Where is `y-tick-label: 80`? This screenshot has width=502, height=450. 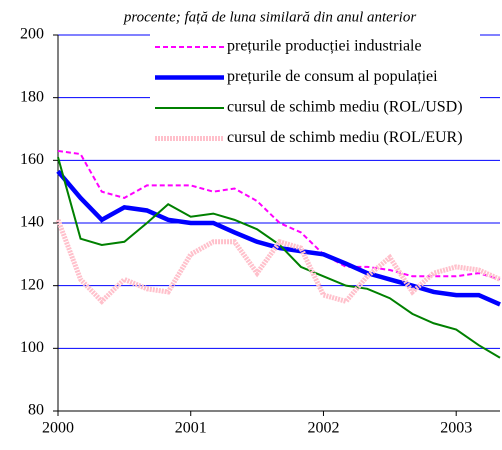
y-tick-label: 80 is located at coordinates (36, 410).